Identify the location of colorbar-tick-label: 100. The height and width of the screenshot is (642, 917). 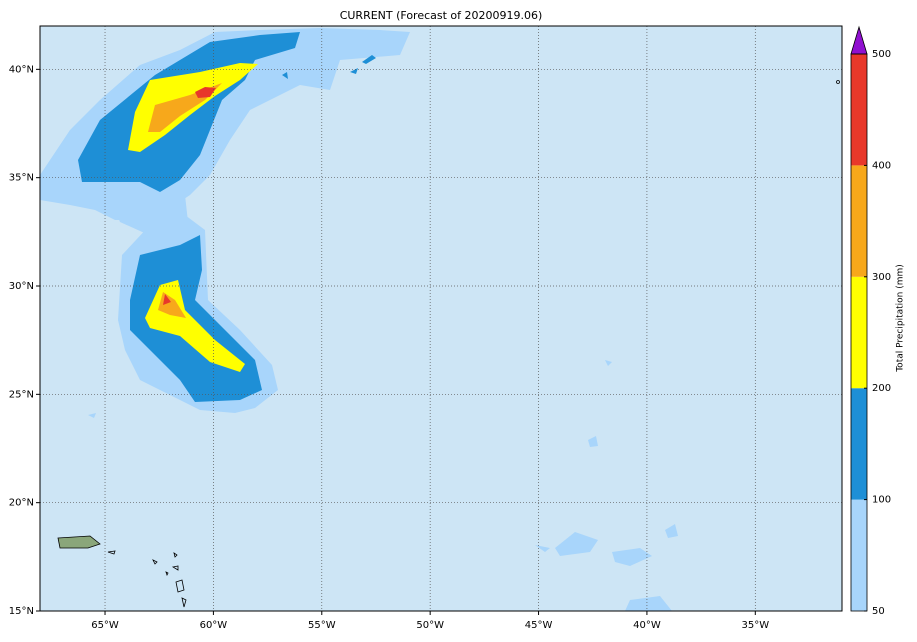
(881, 500).